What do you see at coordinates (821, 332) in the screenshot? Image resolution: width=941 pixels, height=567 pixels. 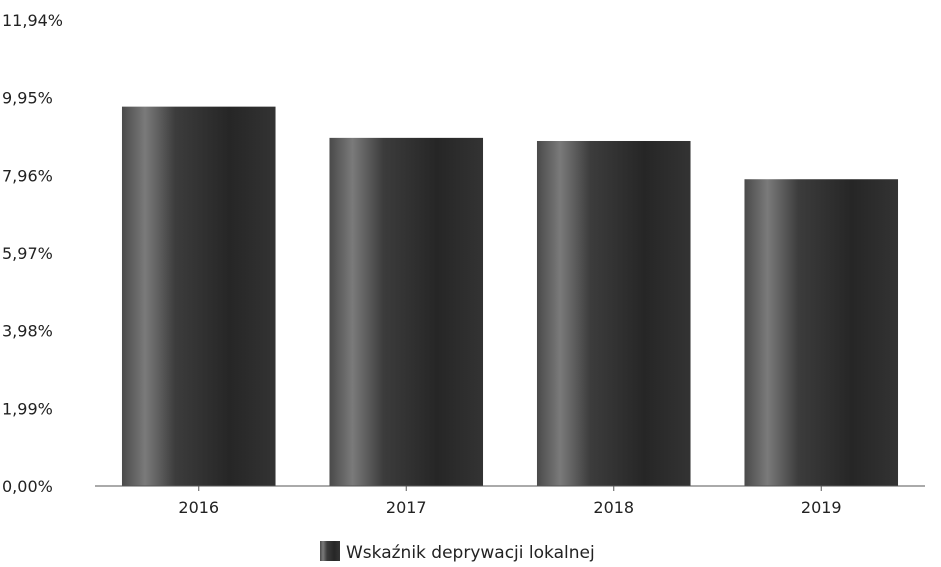 I see `bar-2019` at bounding box center [821, 332].